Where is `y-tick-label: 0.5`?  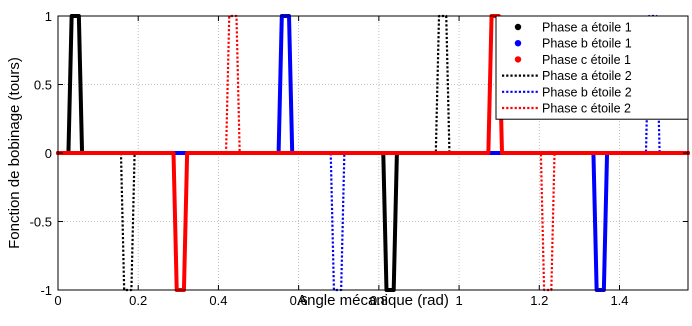 y-tick-label: 0.5 is located at coordinates (43, 85).